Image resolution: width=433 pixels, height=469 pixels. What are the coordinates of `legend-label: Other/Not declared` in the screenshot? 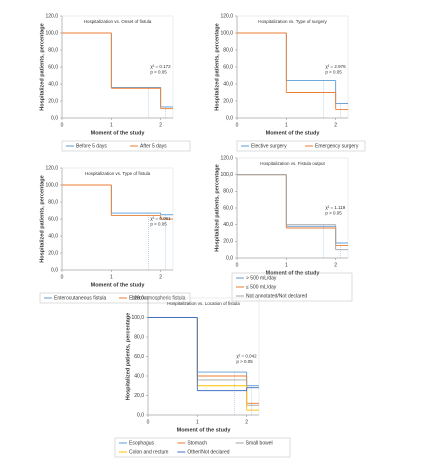 It's located at (208, 452).